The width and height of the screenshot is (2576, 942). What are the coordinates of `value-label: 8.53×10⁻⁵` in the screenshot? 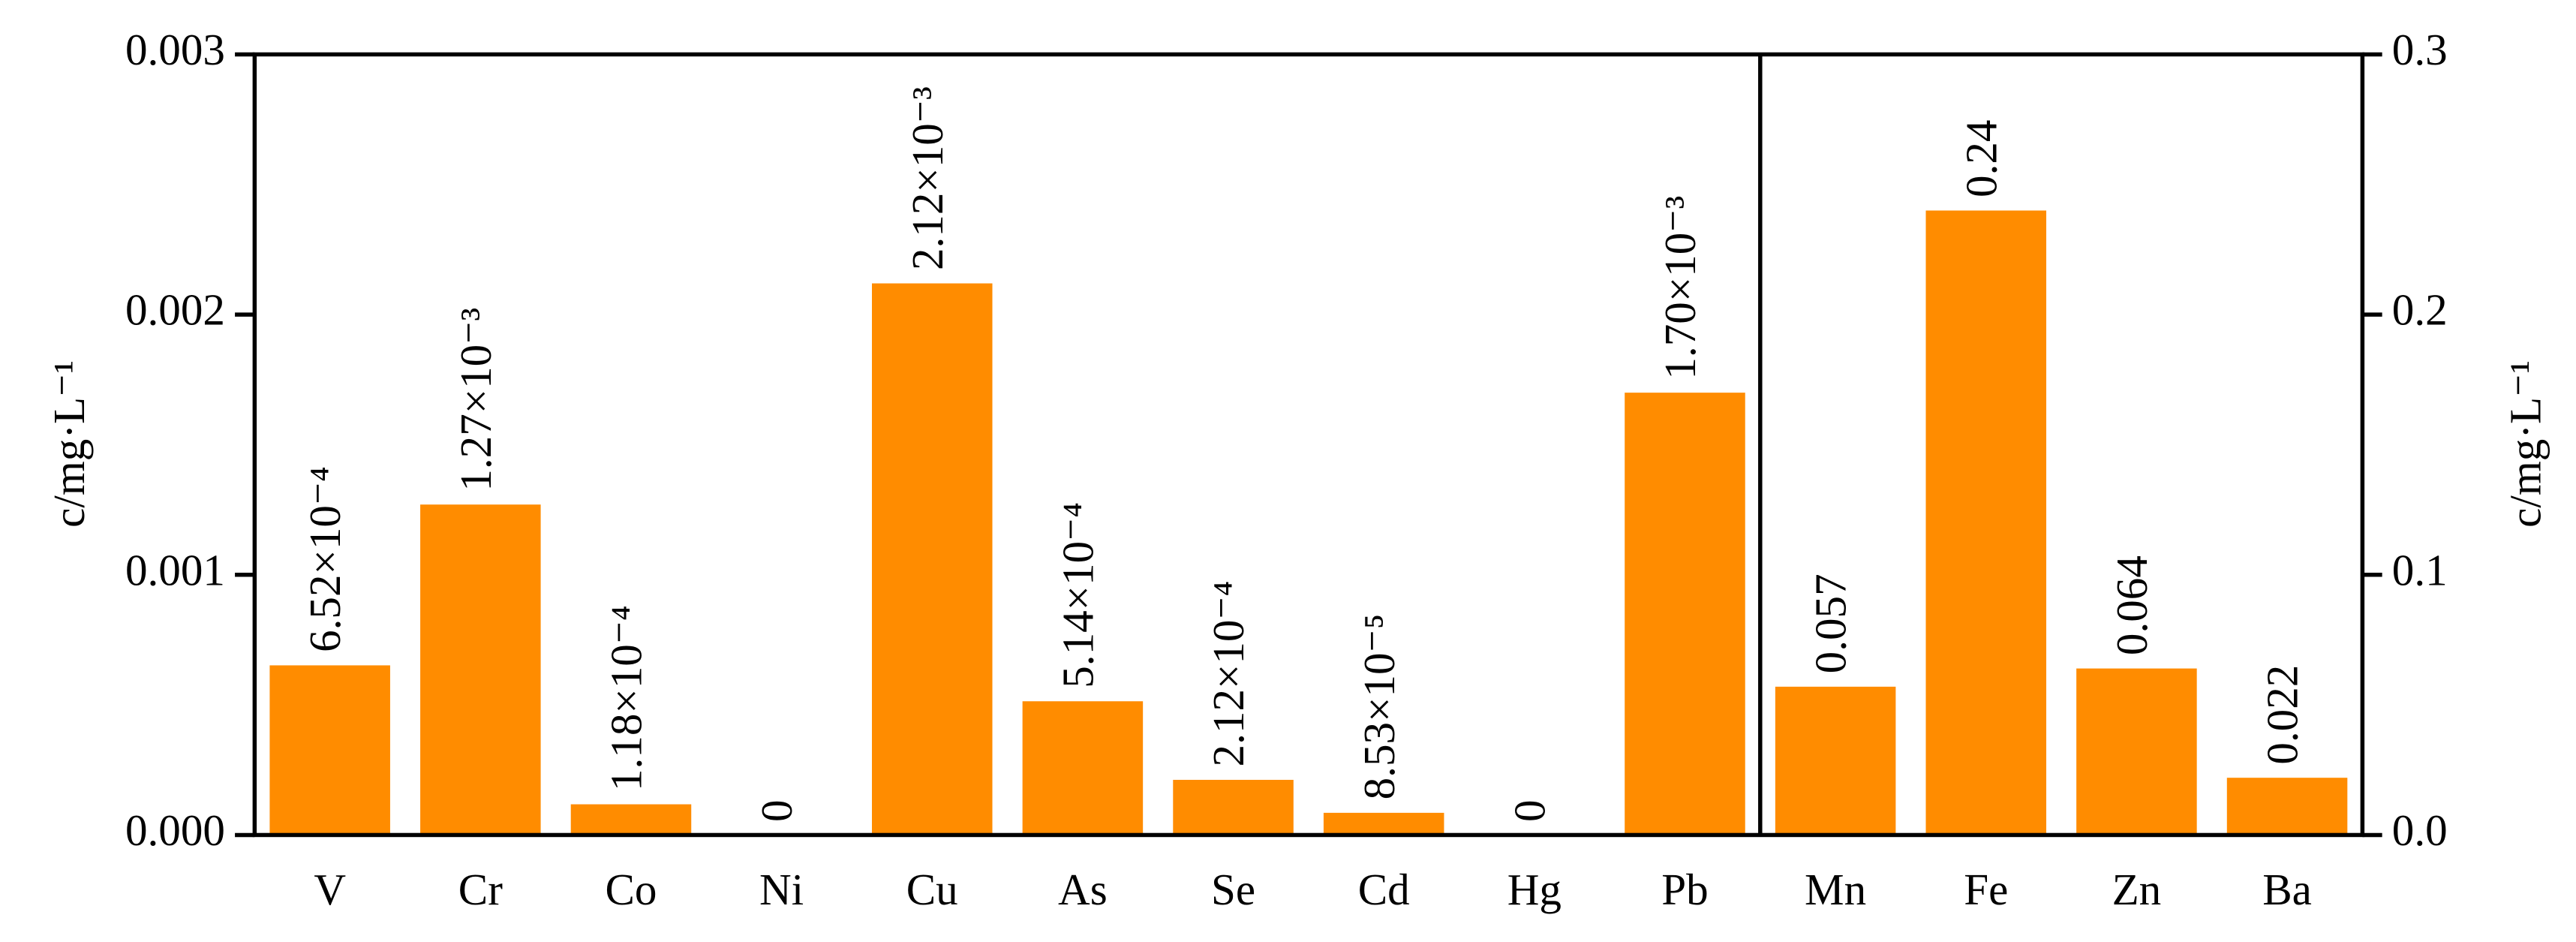 It's located at (1379, 707).